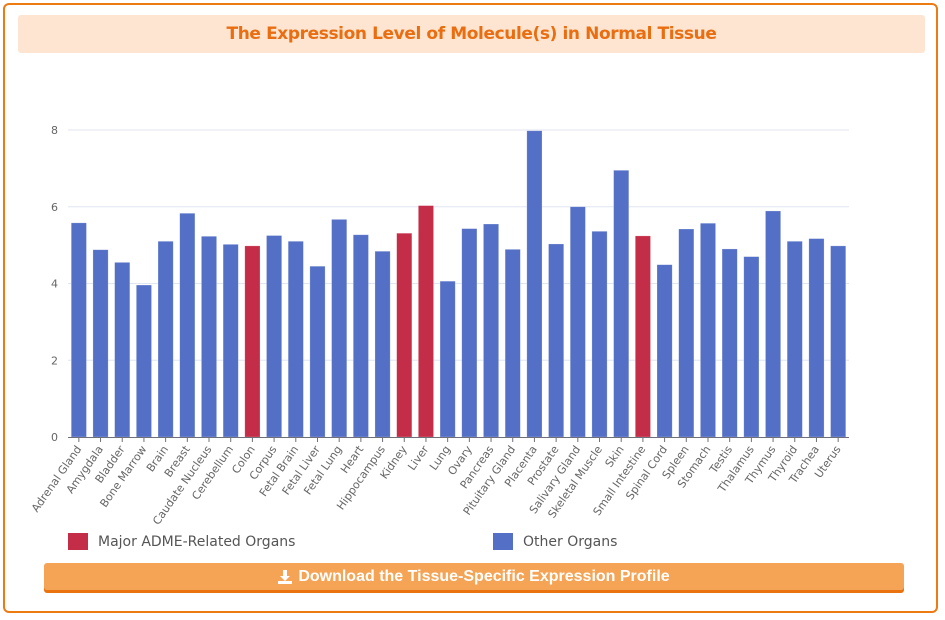 The width and height of the screenshot is (945, 620). I want to click on legend-item-adme: Major ADME-Related Organs, so click(181, 541).